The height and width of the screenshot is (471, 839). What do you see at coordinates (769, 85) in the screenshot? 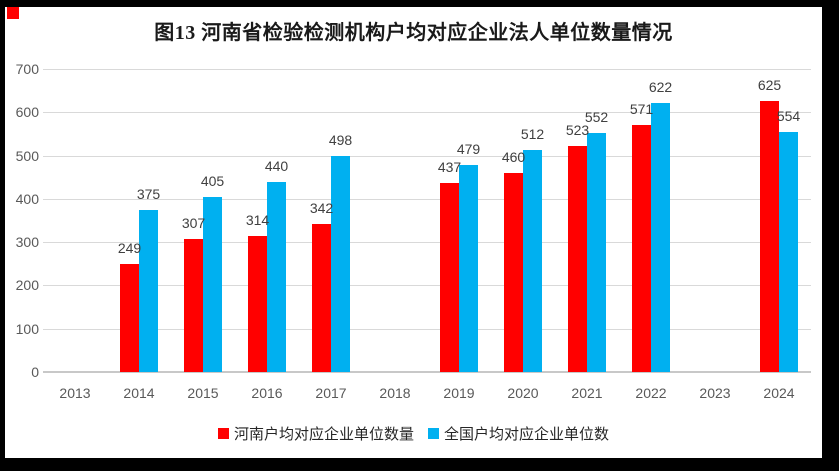
I see `value-label-henan-2024: 625` at bounding box center [769, 85].